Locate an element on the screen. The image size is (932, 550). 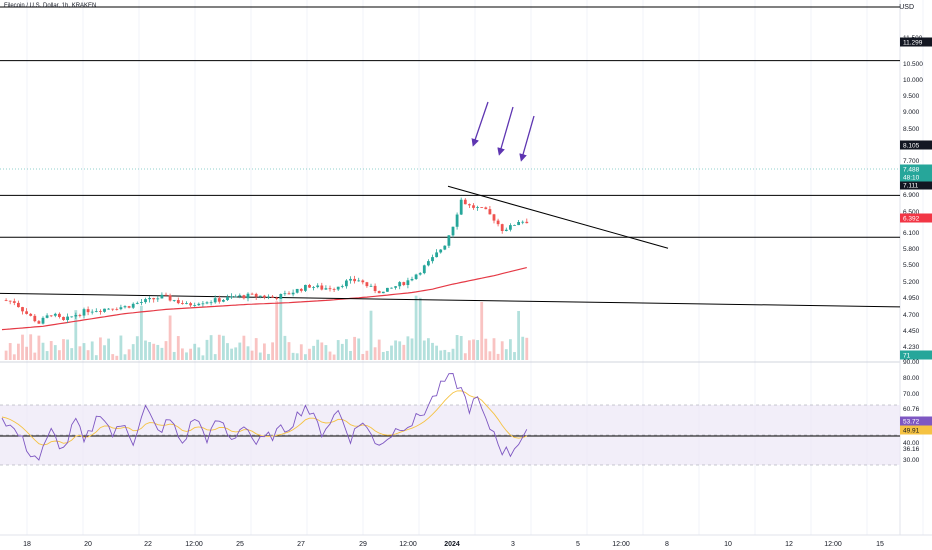
volume-bars is located at coordinates (266, 327).